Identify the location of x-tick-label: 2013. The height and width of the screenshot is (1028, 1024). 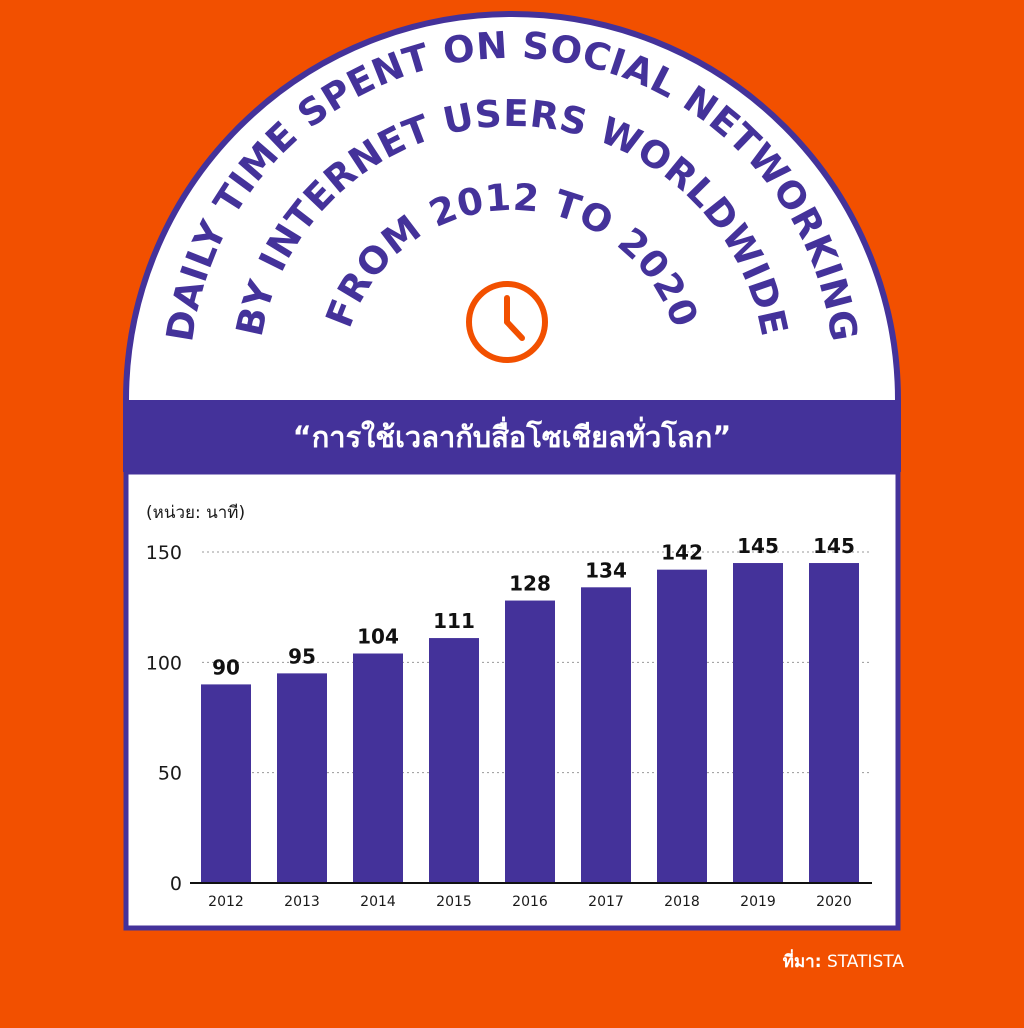
(302, 902).